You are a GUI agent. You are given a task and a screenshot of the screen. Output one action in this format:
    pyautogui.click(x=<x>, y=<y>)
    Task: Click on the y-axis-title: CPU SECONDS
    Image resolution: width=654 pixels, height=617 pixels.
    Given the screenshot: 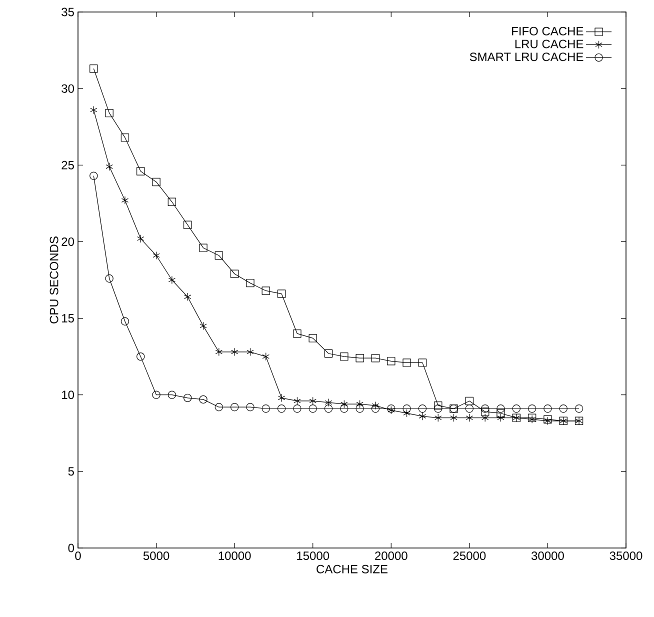 What is the action you would take?
    pyautogui.click(x=54, y=280)
    